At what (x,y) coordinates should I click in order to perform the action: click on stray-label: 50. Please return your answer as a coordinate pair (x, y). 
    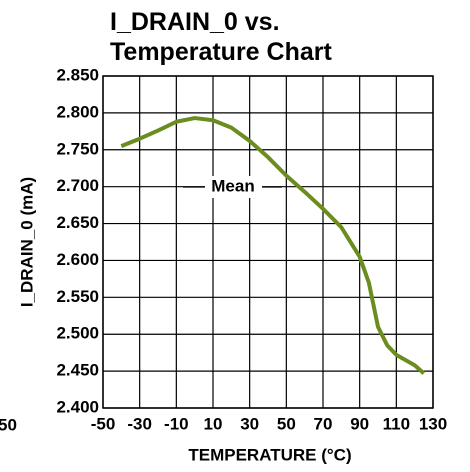
    Looking at the image, I should click on (8, 424).